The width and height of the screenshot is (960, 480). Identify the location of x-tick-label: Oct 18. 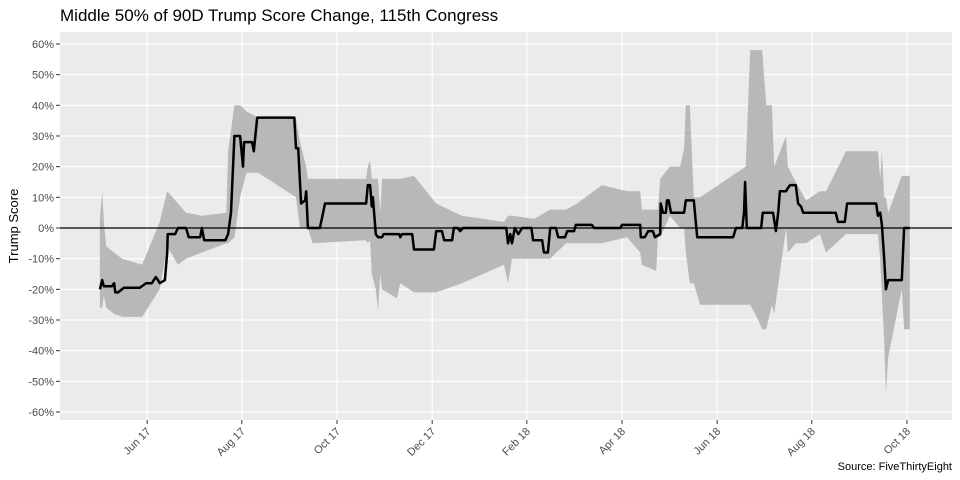
(897, 441).